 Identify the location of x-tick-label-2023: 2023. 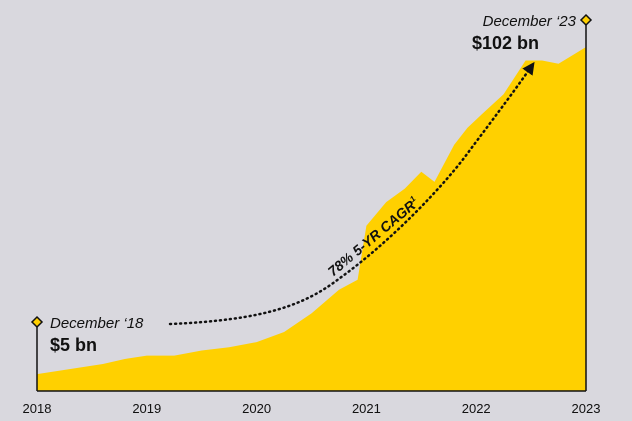
(586, 408).